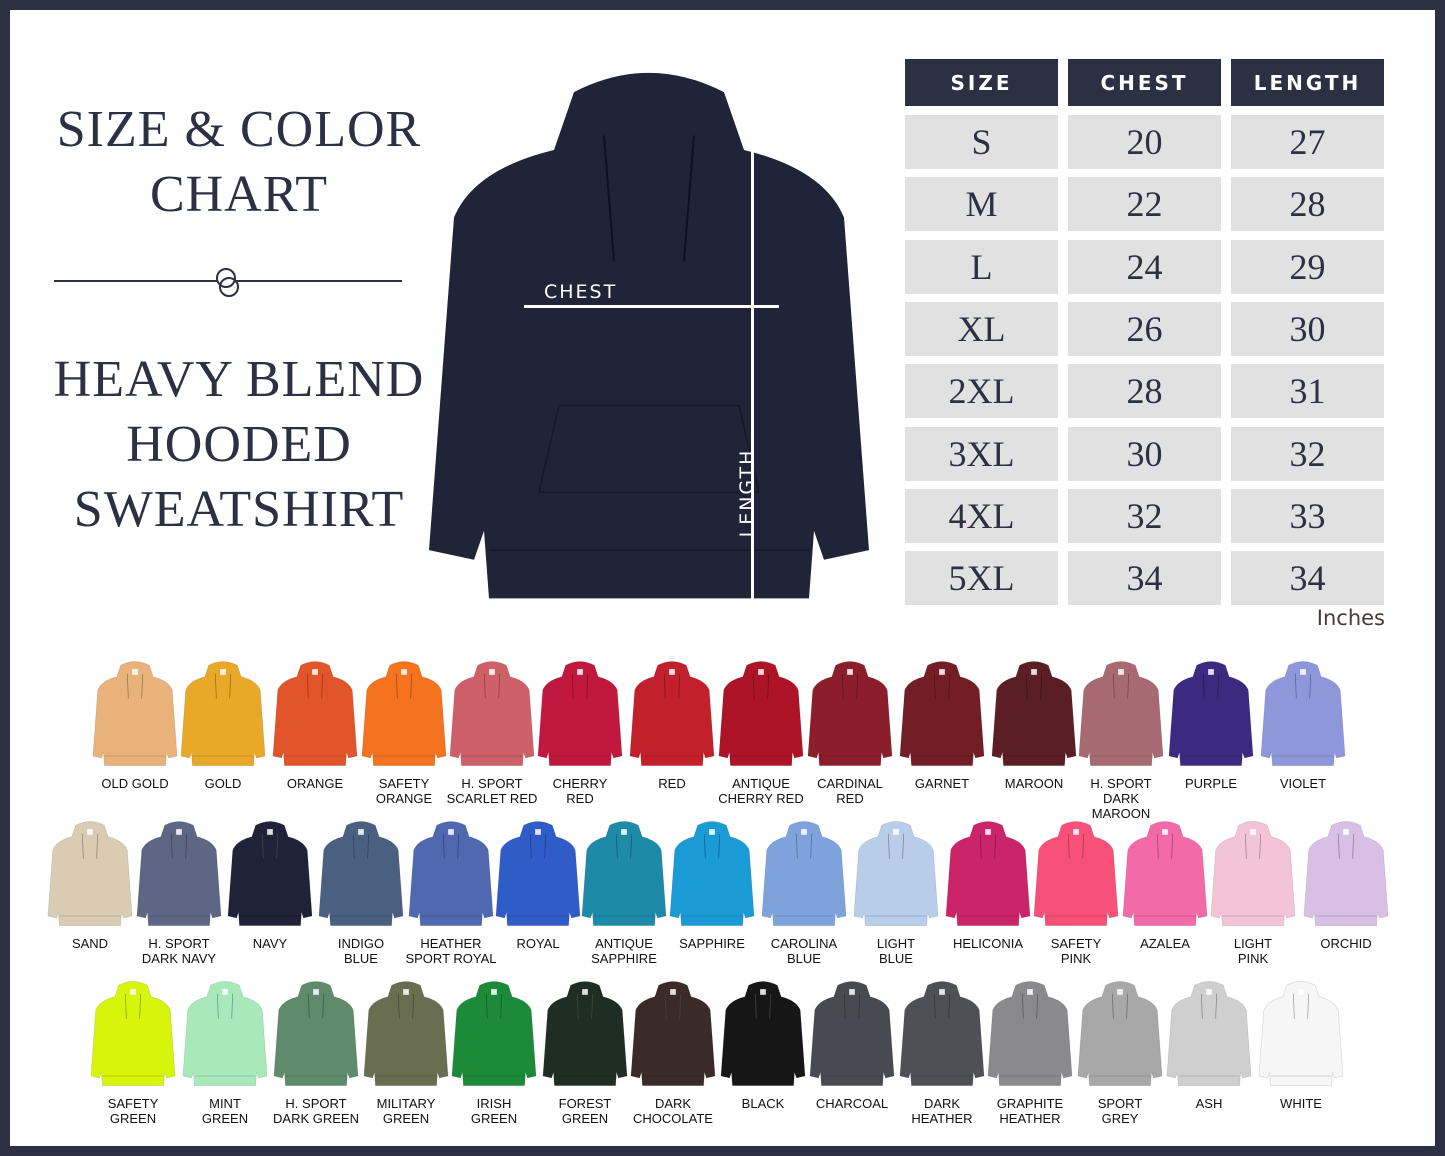  What do you see at coordinates (1144, 266) in the screenshot?
I see `table-cell: 24` at bounding box center [1144, 266].